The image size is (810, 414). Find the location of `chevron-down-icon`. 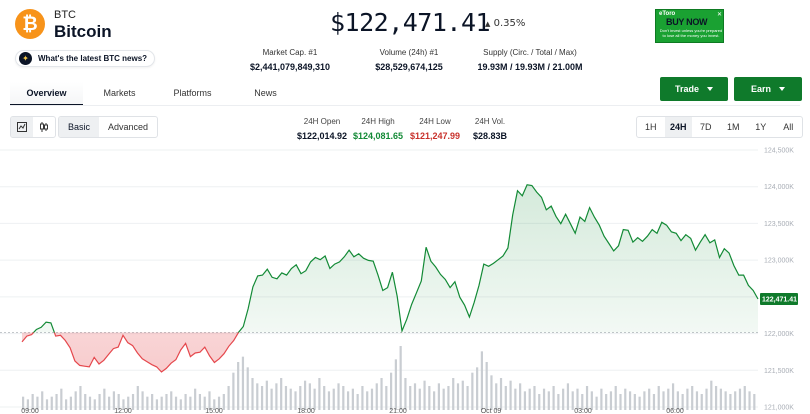

chevron-down-icon is located at coordinates (710, 89).